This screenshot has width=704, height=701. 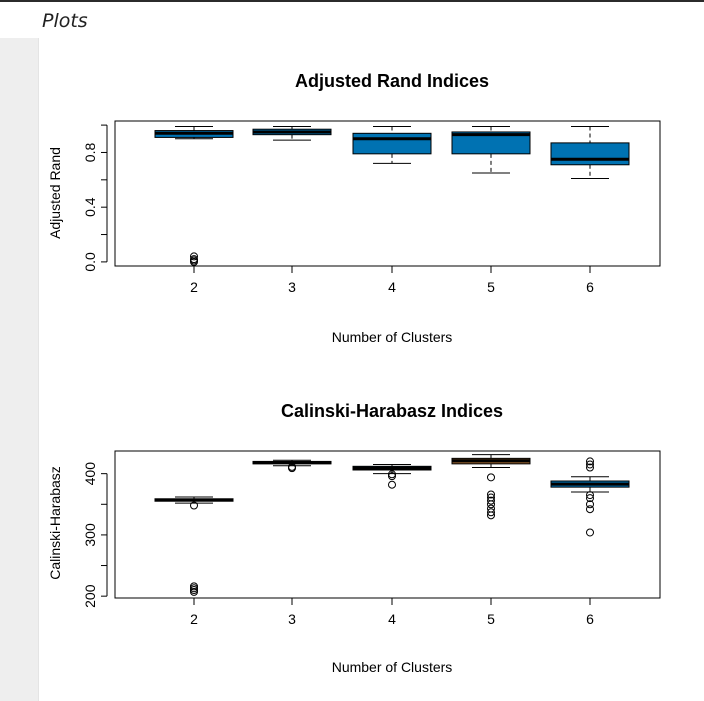 What do you see at coordinates (90, 153) in the screenshot?
I see `y-tick-label: 0.8` at bounding box center [90, 153].